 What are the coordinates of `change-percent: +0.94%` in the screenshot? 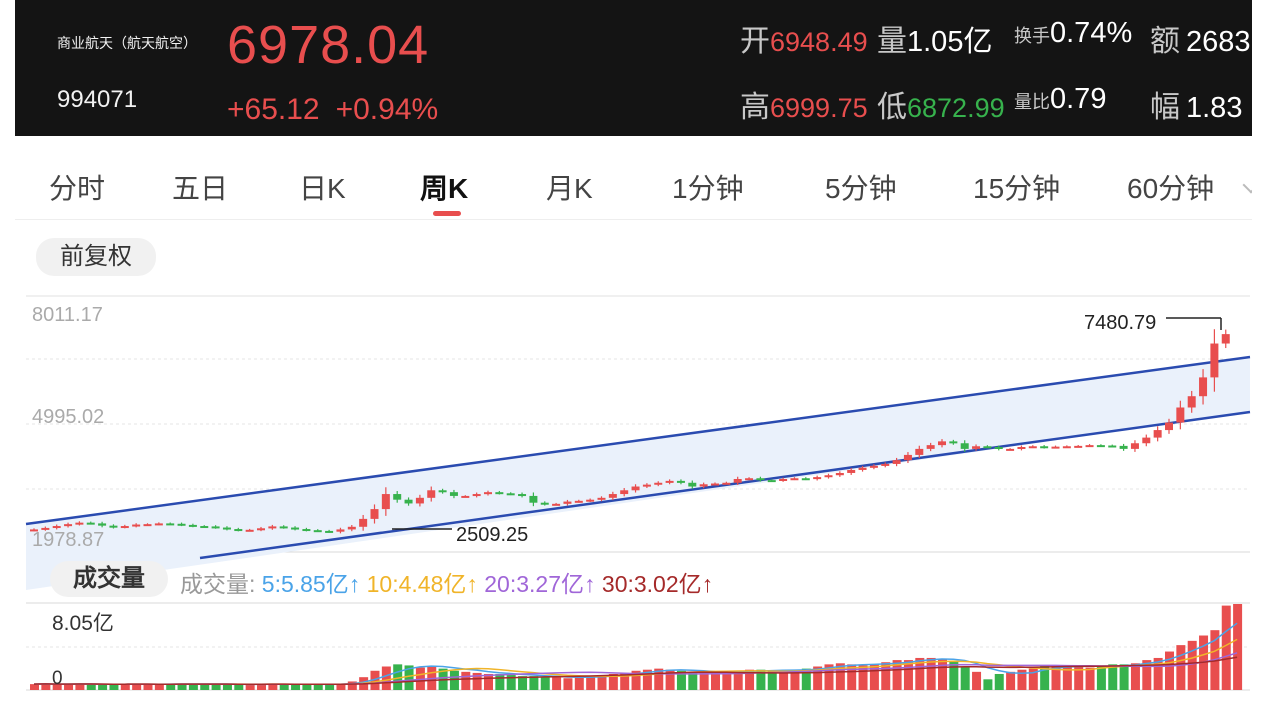 It's located at (387, 109).